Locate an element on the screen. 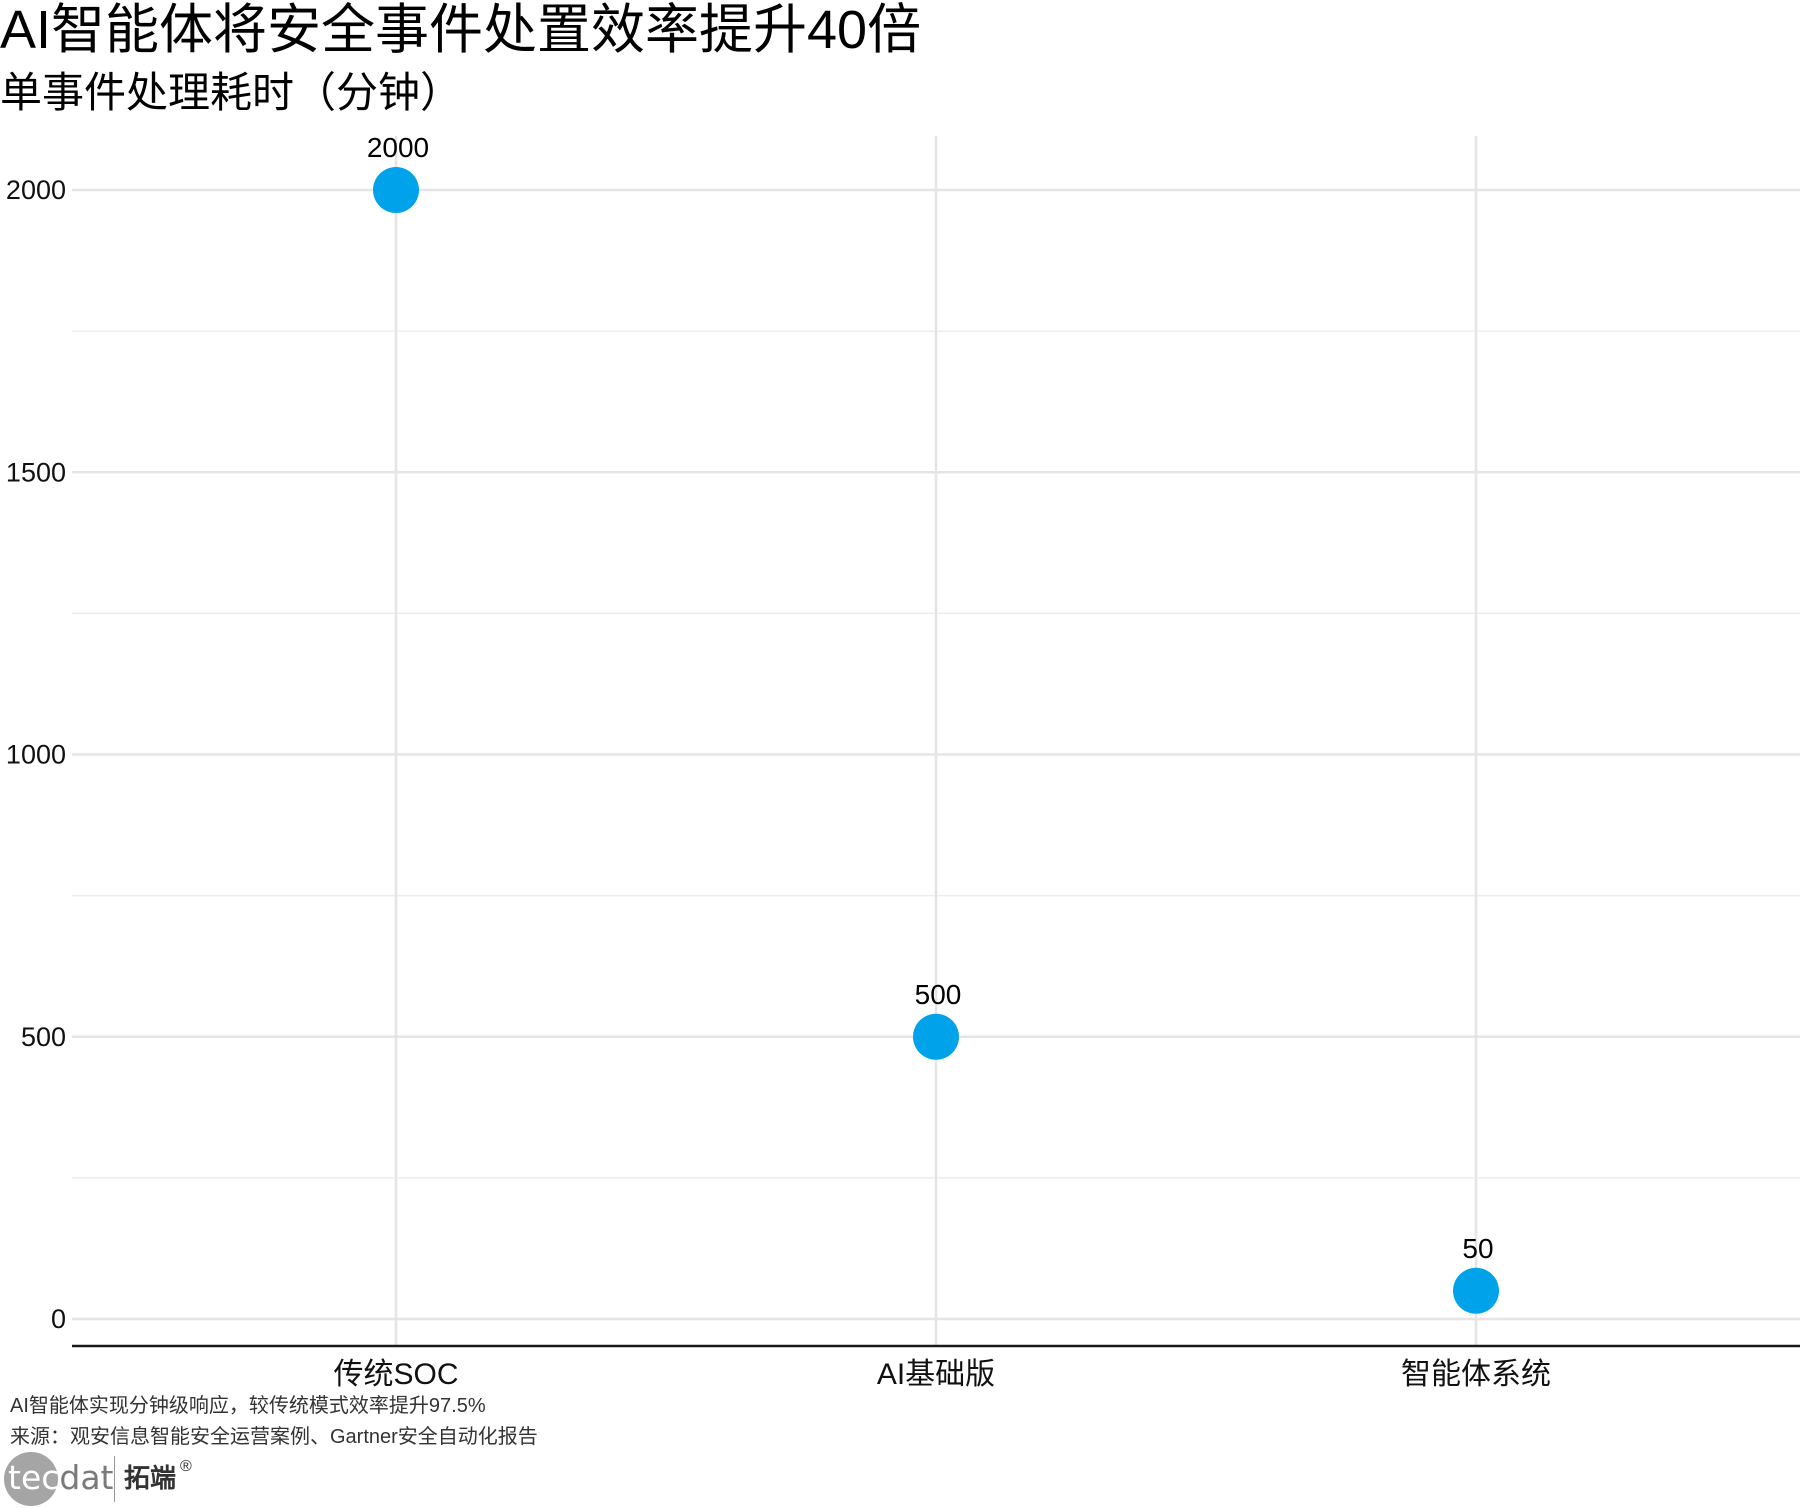 This screenshot has width=1814, height=1508. x-tick-label: 智能体系统 is located at coordinates (1476, 1374).